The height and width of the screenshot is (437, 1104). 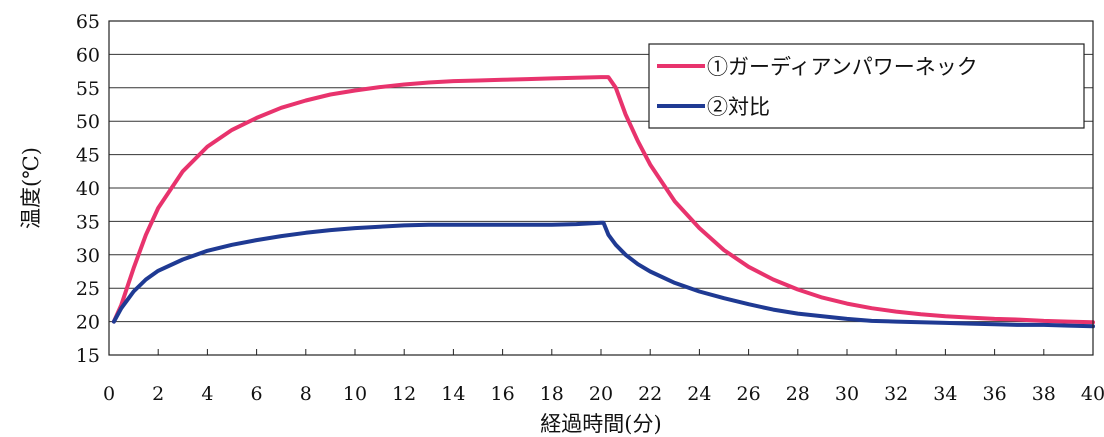 What do you see at coordinates (798, 394) in the screenshot?
I see `x-tick-label: 28` at bounding box center [798, 394].